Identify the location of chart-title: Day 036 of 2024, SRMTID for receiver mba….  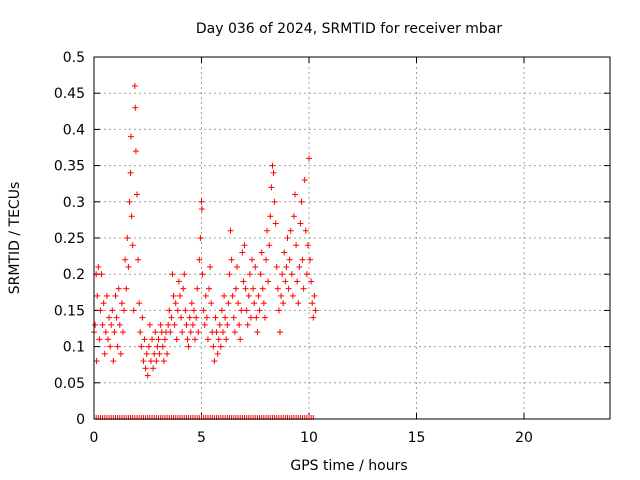
(349, 29).